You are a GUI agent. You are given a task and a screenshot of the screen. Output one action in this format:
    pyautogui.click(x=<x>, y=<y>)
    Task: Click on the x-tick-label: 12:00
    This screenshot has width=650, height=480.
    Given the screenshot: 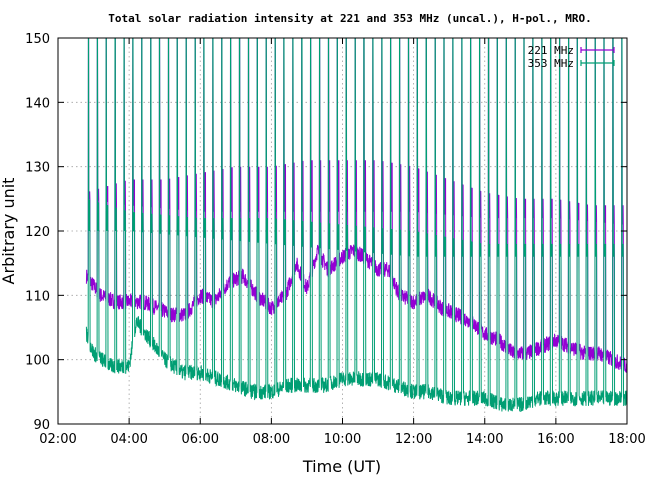 What is the action you would take?
    pyautogui.click(x=413, y=439)
    